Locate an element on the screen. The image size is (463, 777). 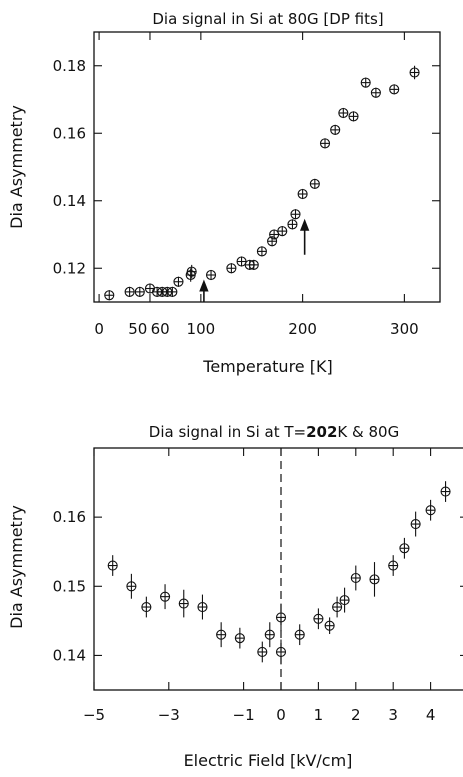
chart-top-xtick-label: 60 is located at coordinates (160, 329).